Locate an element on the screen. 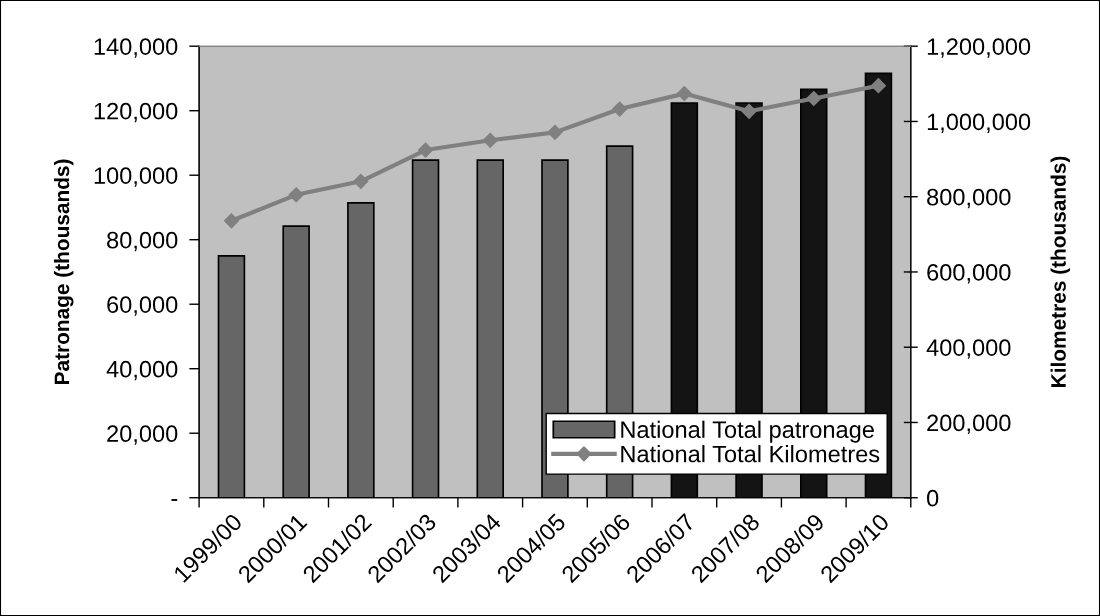 The width and height of the screenshot is (1100, 616). y2-tick-label: 600,000 is located at coordinates (969, 274).